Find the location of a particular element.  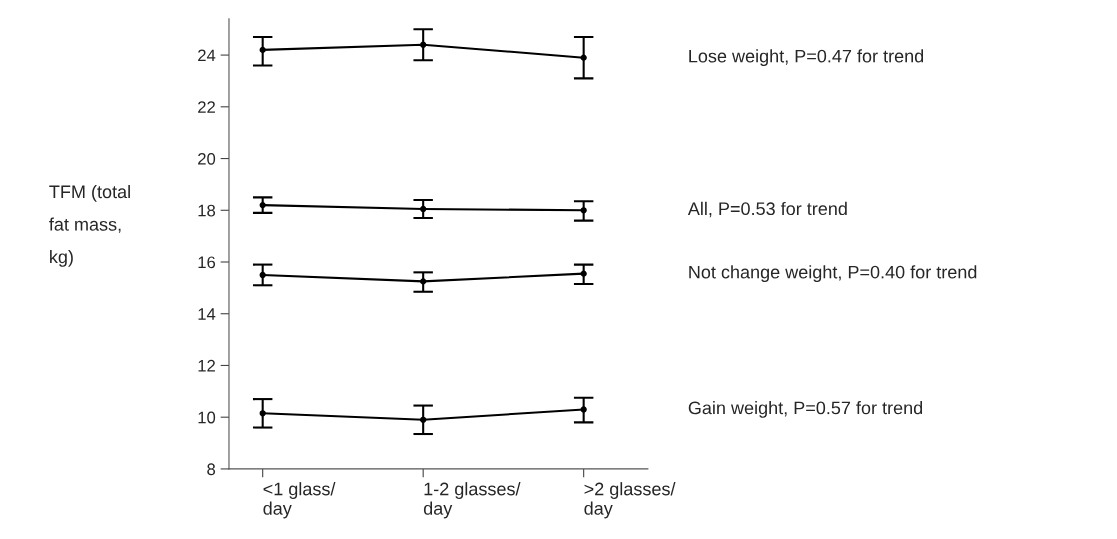

y-tick-label: 22 is located at coordinates (206, 107).